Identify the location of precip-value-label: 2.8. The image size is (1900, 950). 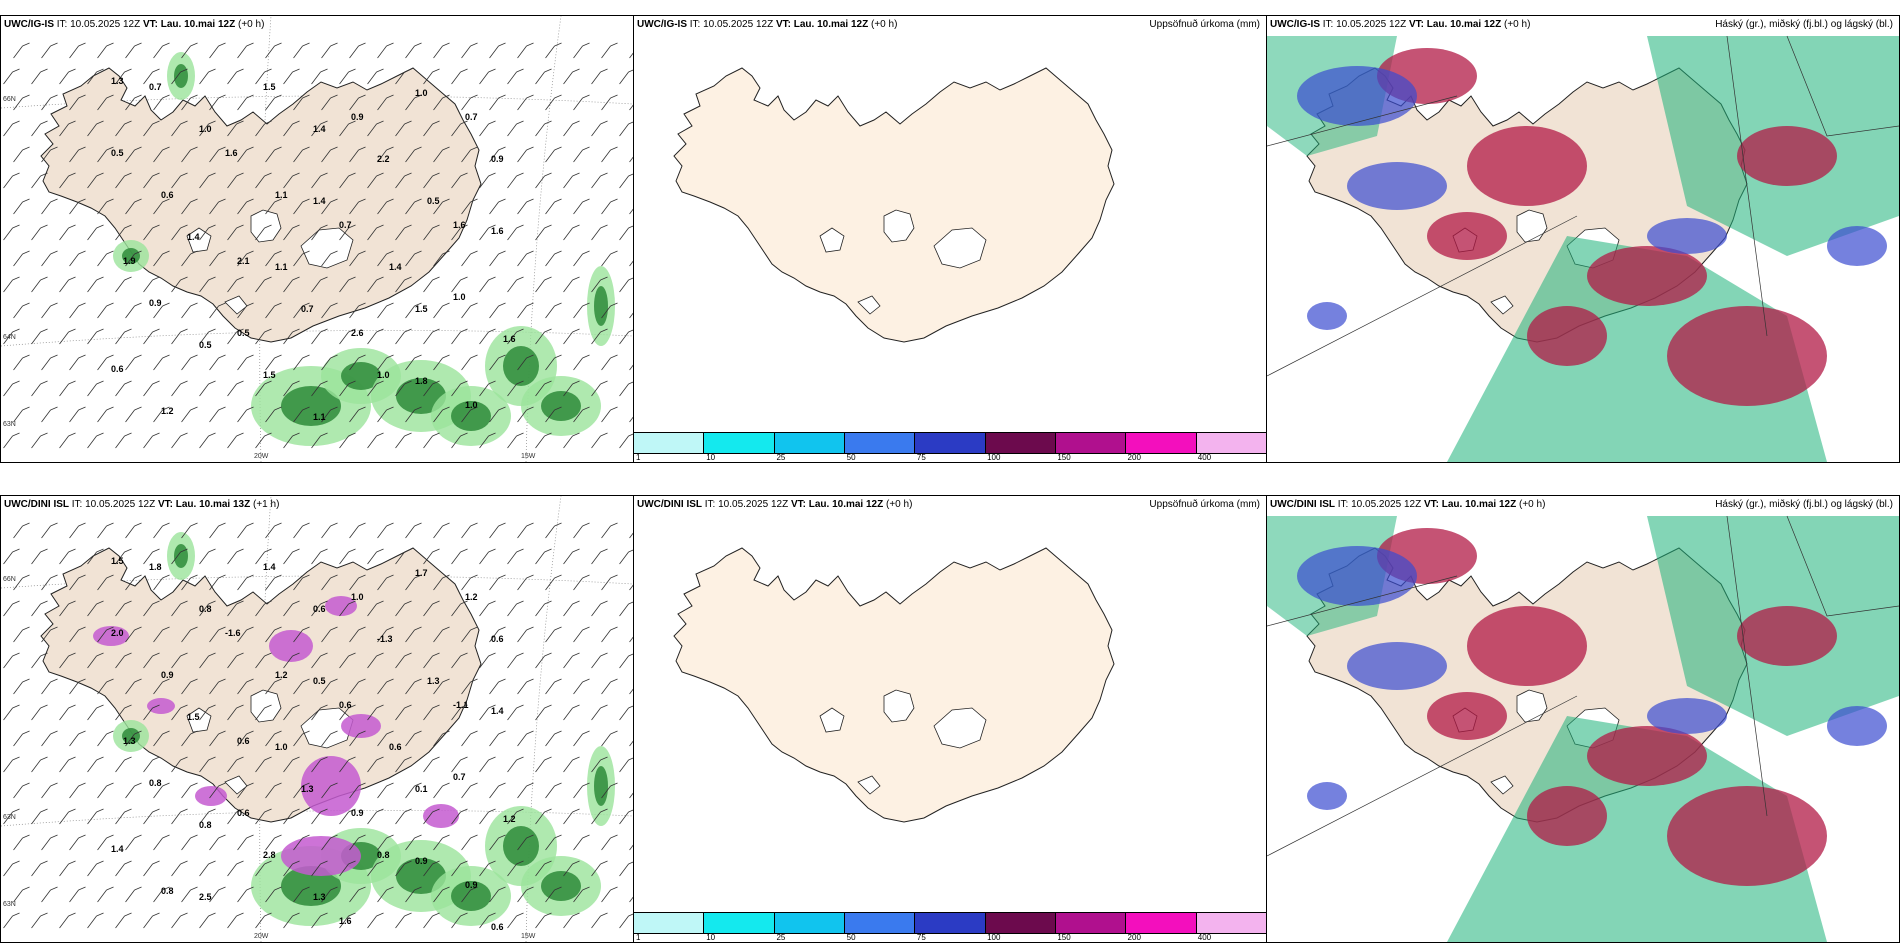
(269, 855).